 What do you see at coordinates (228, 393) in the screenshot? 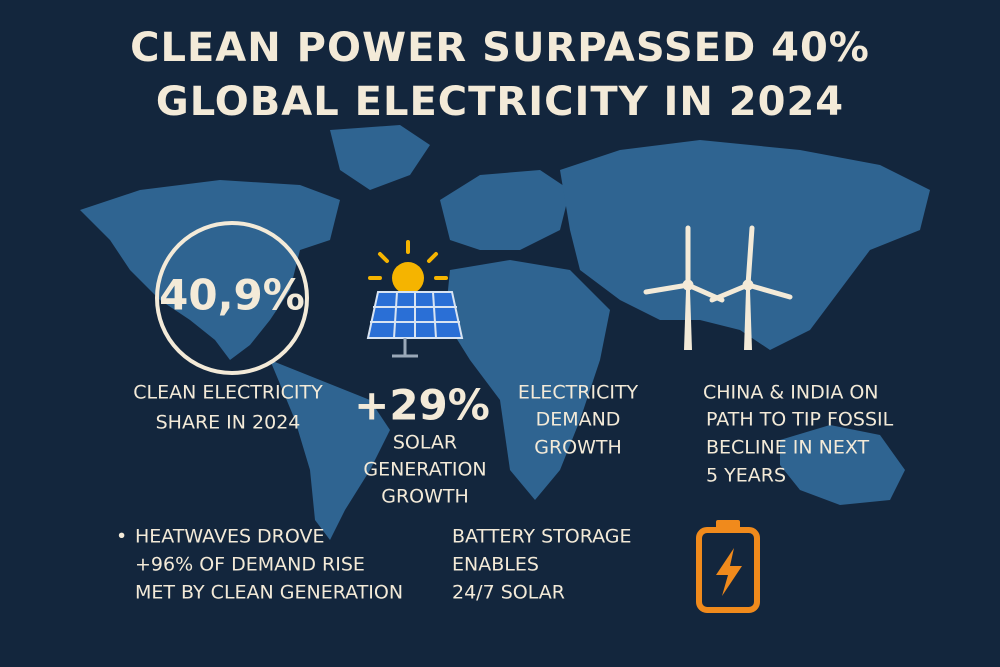
I see `share-caption: CLEAN ELECTRICITY` at bounding box center [228, 393].